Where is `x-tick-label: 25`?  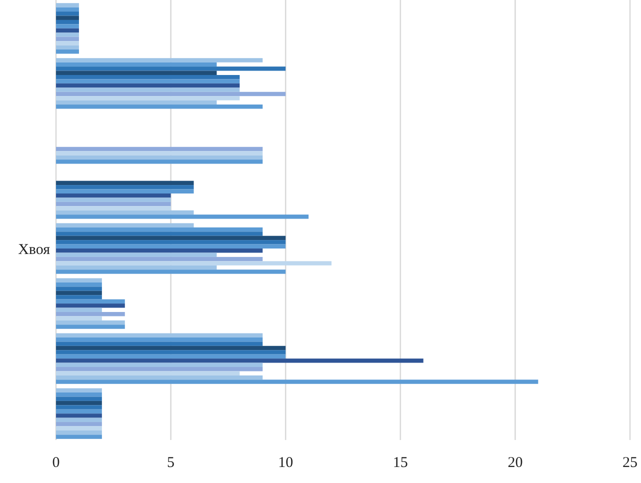 x-tick-label: 25 is located at coordinates (630, 463).